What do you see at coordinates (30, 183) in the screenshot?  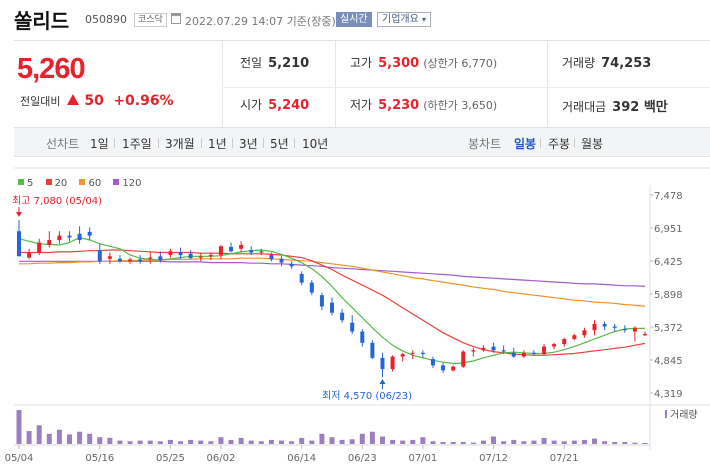 I see `legend-label: 5` at bounding box center [30, 183].